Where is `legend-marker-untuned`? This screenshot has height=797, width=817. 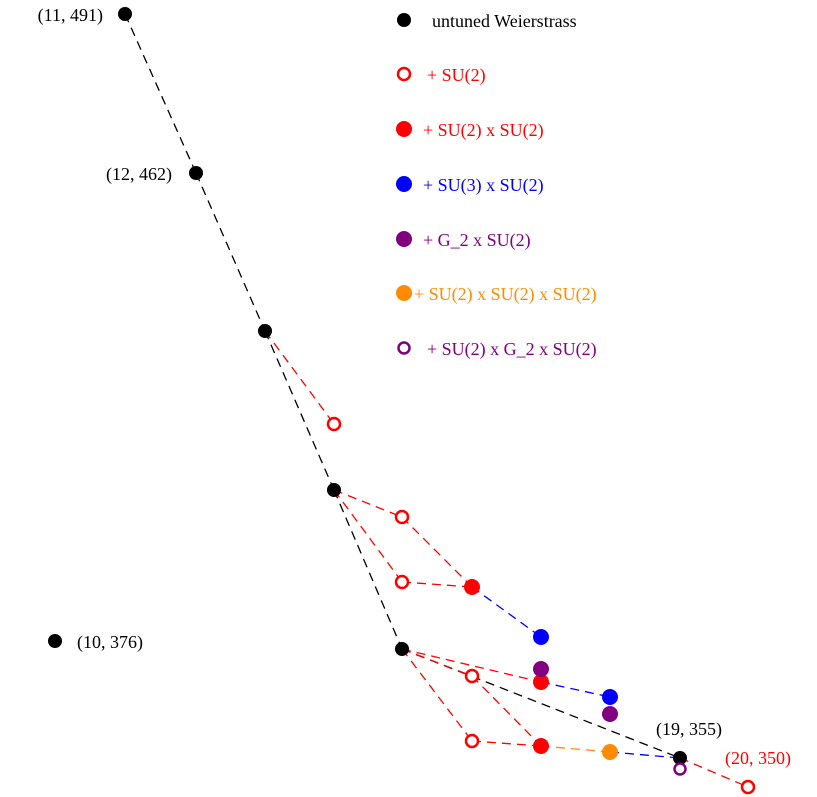 legend-marker-untuned is located at coordinates (404, 20).